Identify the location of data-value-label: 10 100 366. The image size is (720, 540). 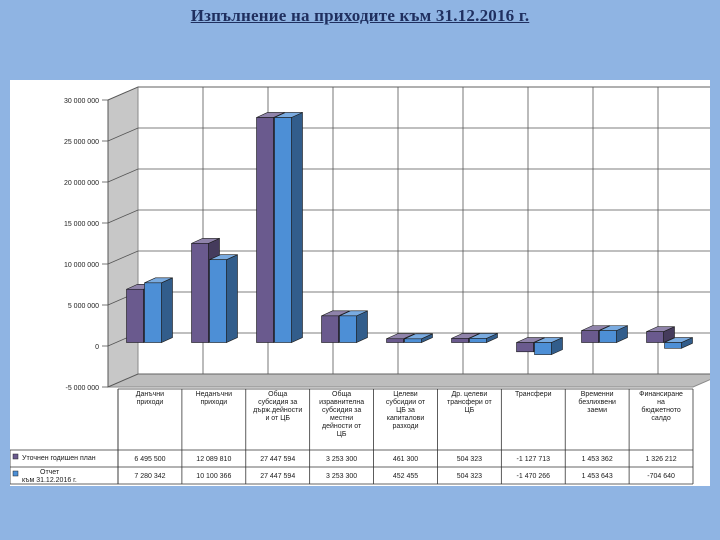
(213, 476).